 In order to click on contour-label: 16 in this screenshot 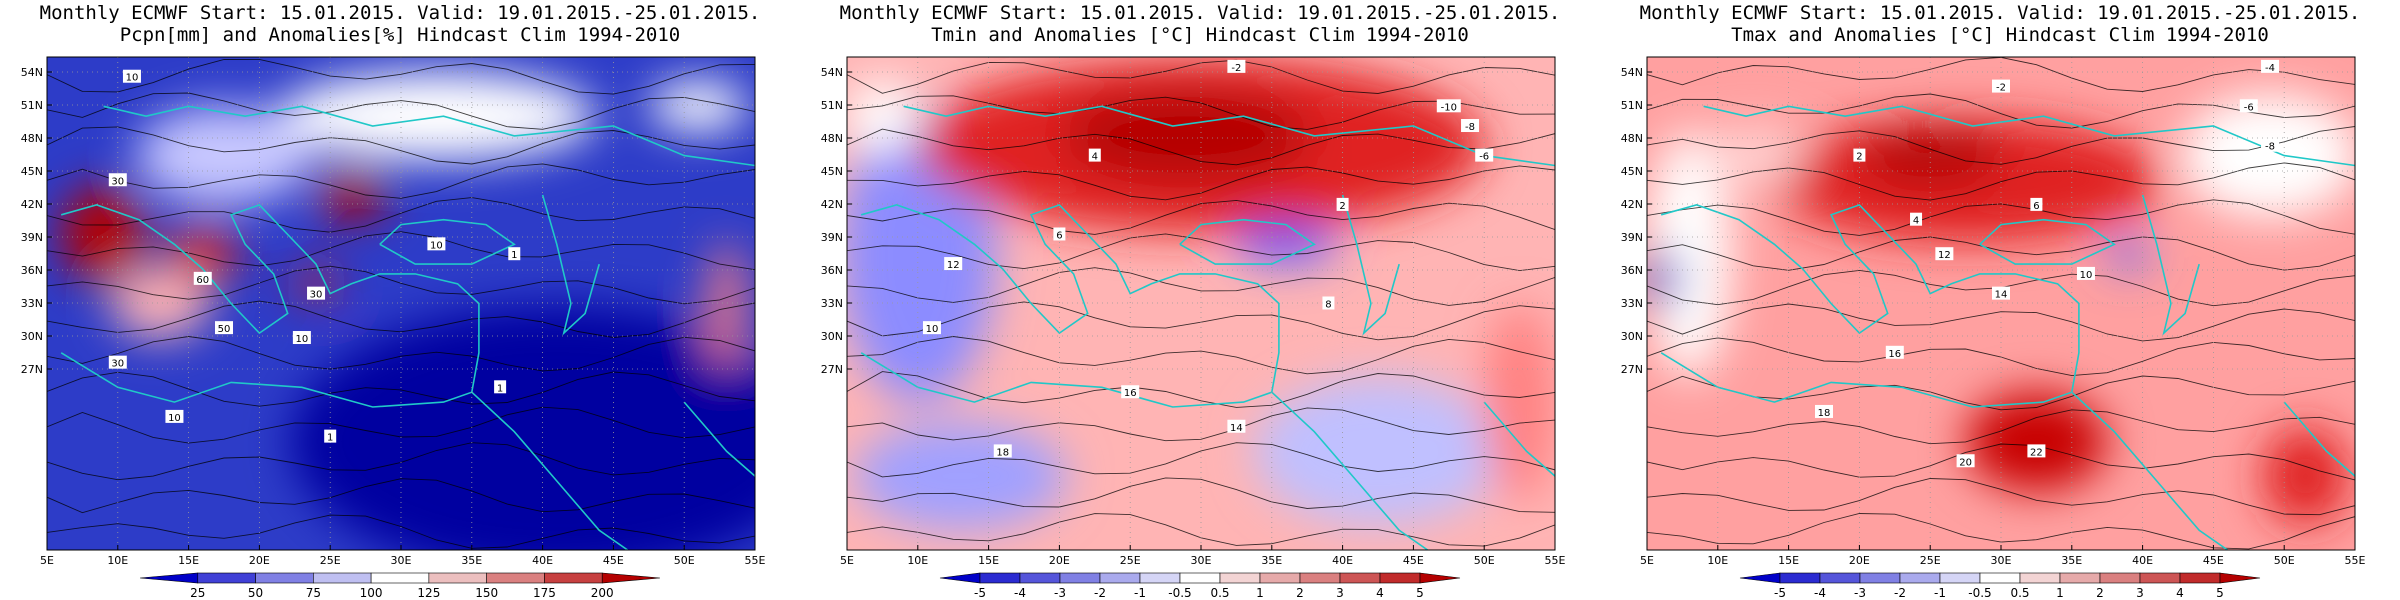, I will do `click(1894, 352)`.